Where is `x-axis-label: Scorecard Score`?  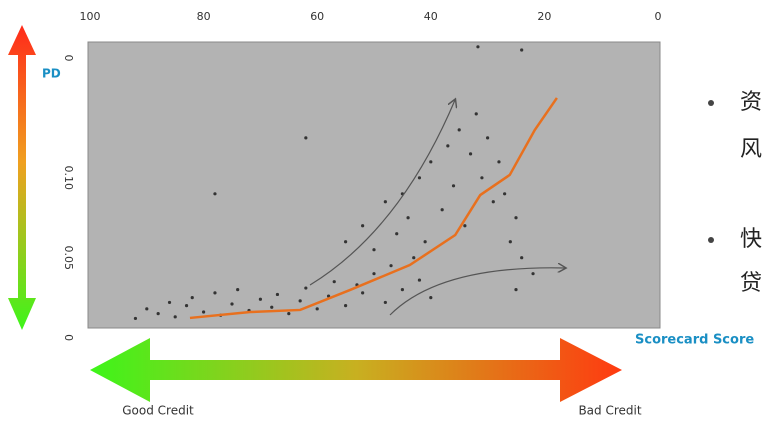
x-axis-label: Scorecard Score is located at coordinates (694, 340).